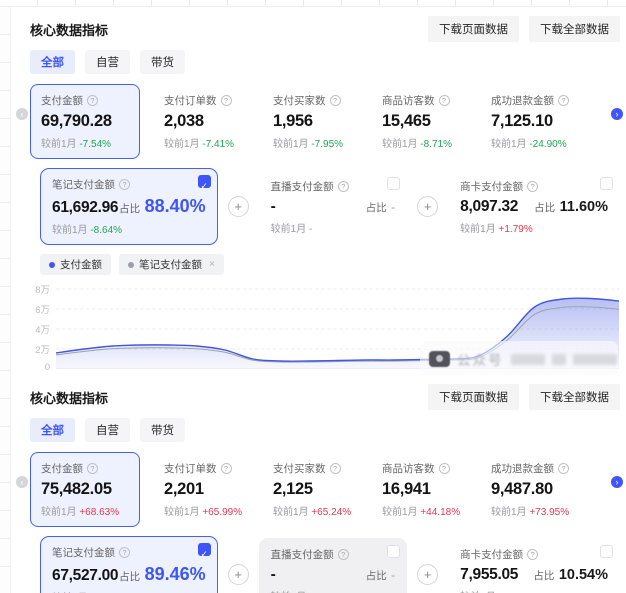  What do you see at coordinates (75, 264) in the screenshot?
I see `legend-payment-amount: 支付金额` at bounding box center [75, 264].